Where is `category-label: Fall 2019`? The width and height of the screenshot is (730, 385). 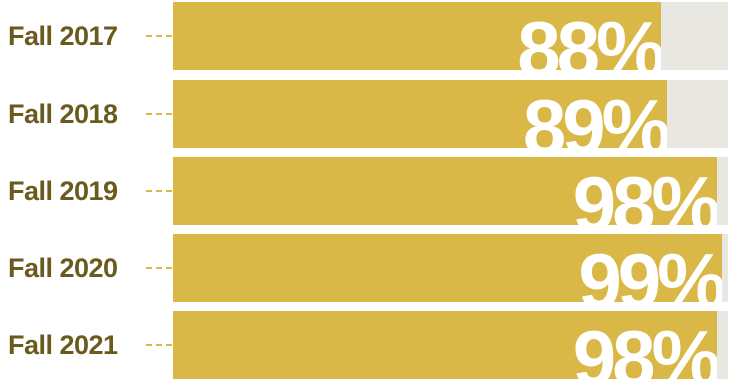
category-label: Fall 2019 is located at coordinates (63, 190).